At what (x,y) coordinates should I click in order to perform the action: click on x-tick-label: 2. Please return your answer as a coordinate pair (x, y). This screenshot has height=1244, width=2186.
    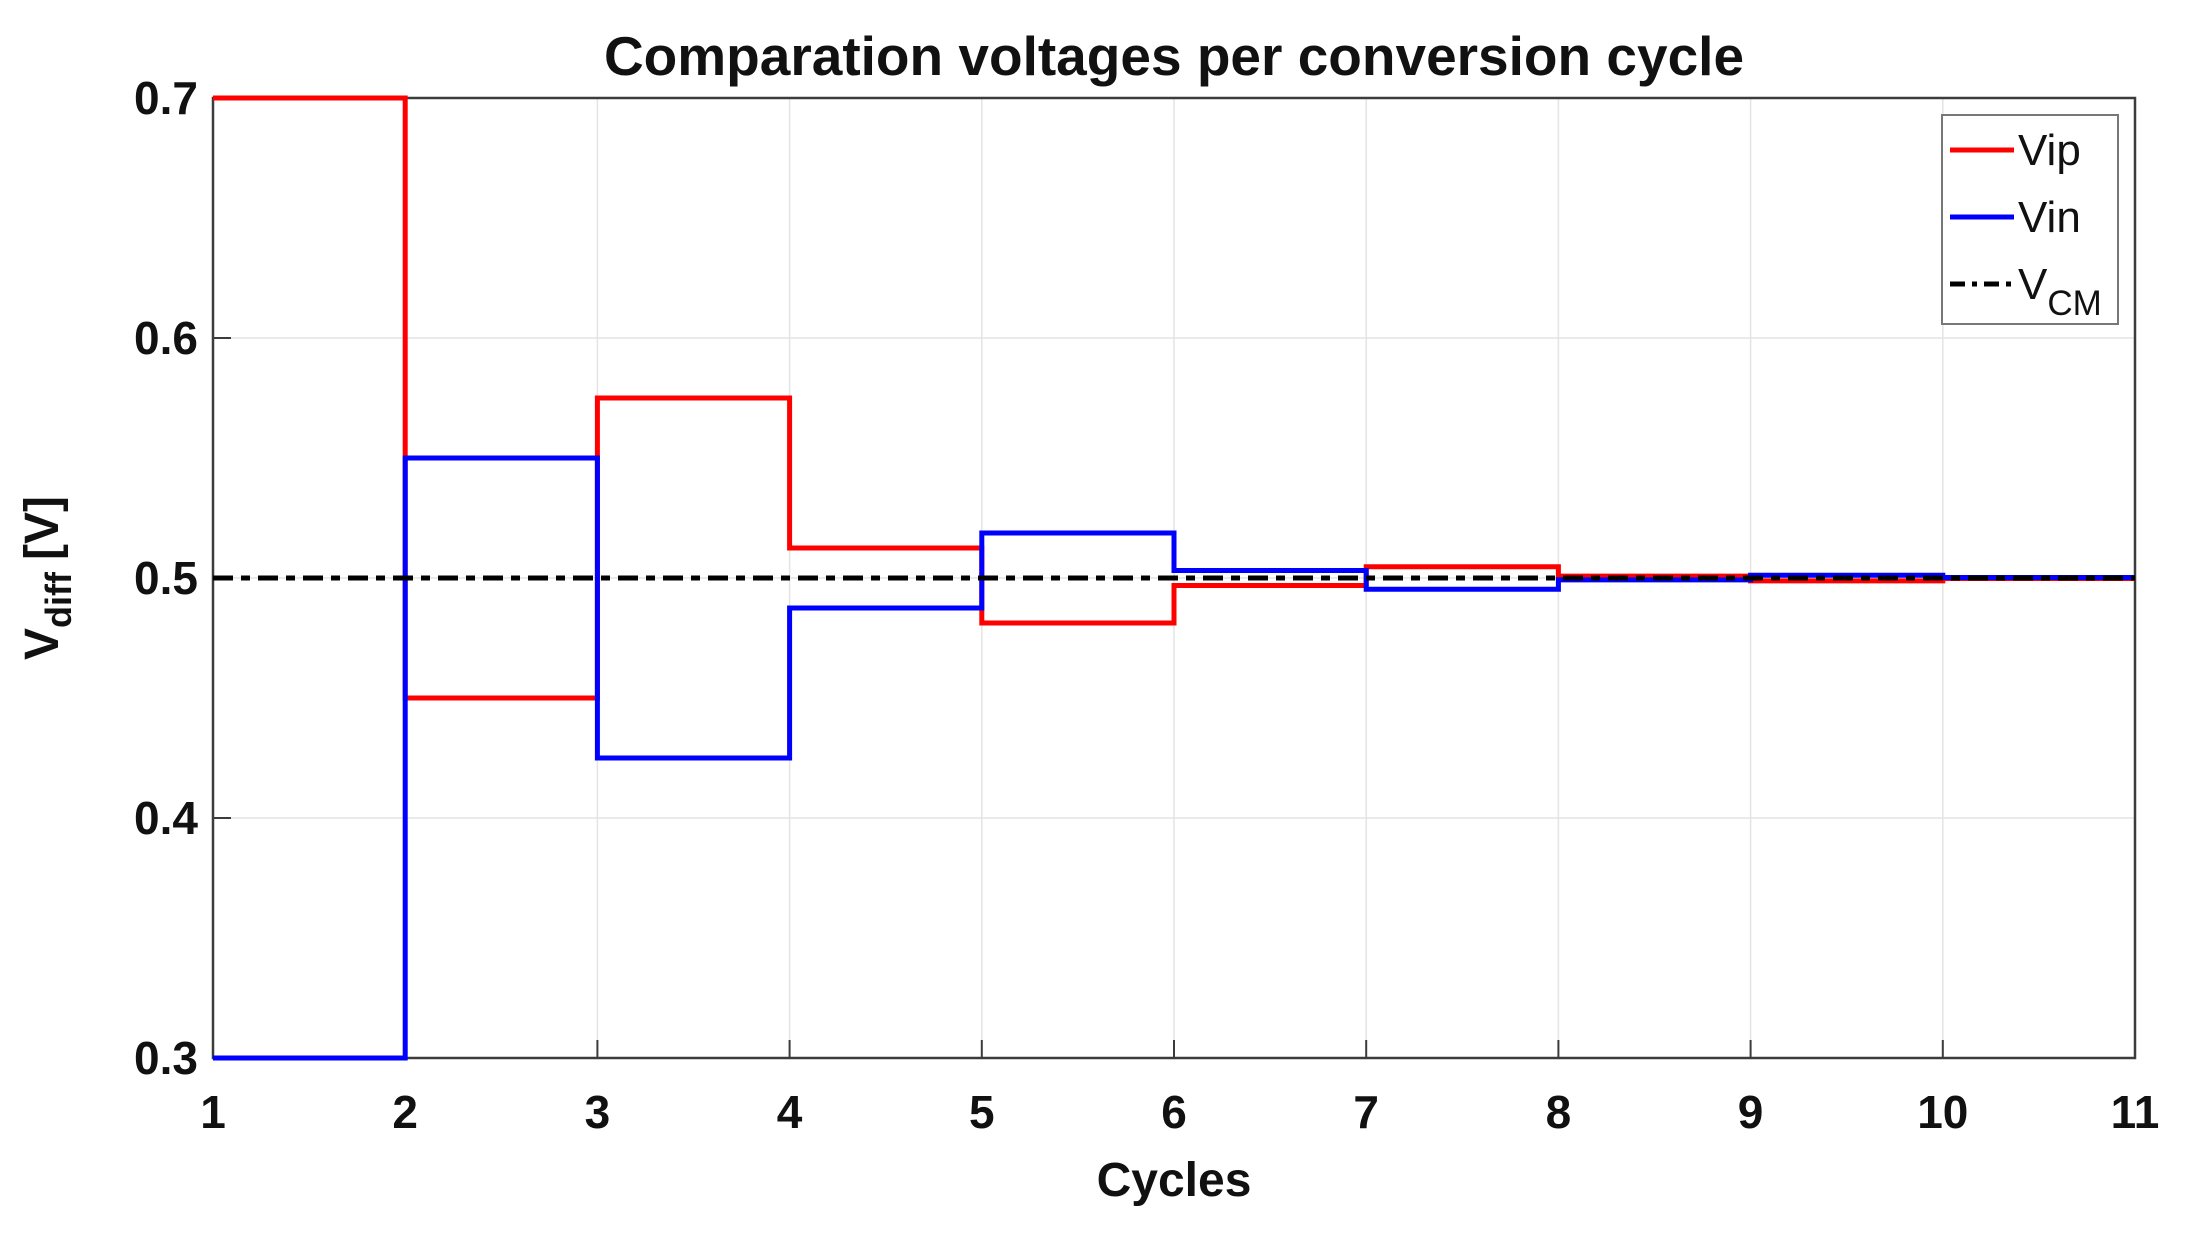
    Looking at the image, I should click on (405, 1112).